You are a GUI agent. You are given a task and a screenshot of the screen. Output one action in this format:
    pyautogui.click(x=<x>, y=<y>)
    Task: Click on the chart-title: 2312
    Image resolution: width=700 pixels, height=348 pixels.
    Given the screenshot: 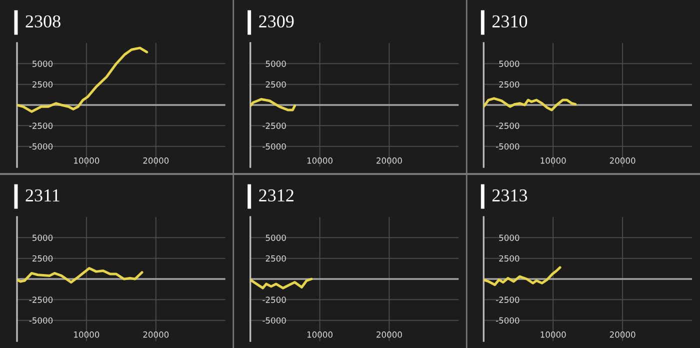 What is the action you would take?
    pyautogui.click(x=276, y=195)
    